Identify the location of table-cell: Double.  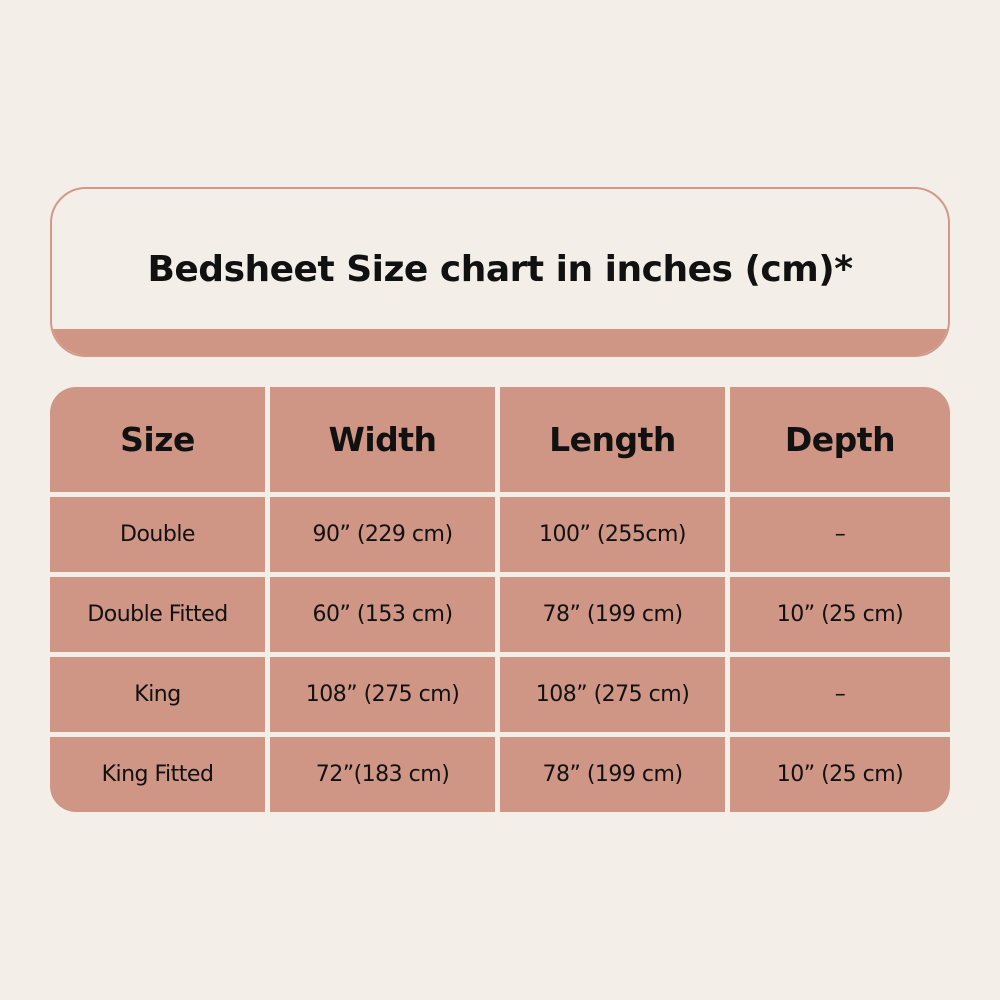
(157, 534).